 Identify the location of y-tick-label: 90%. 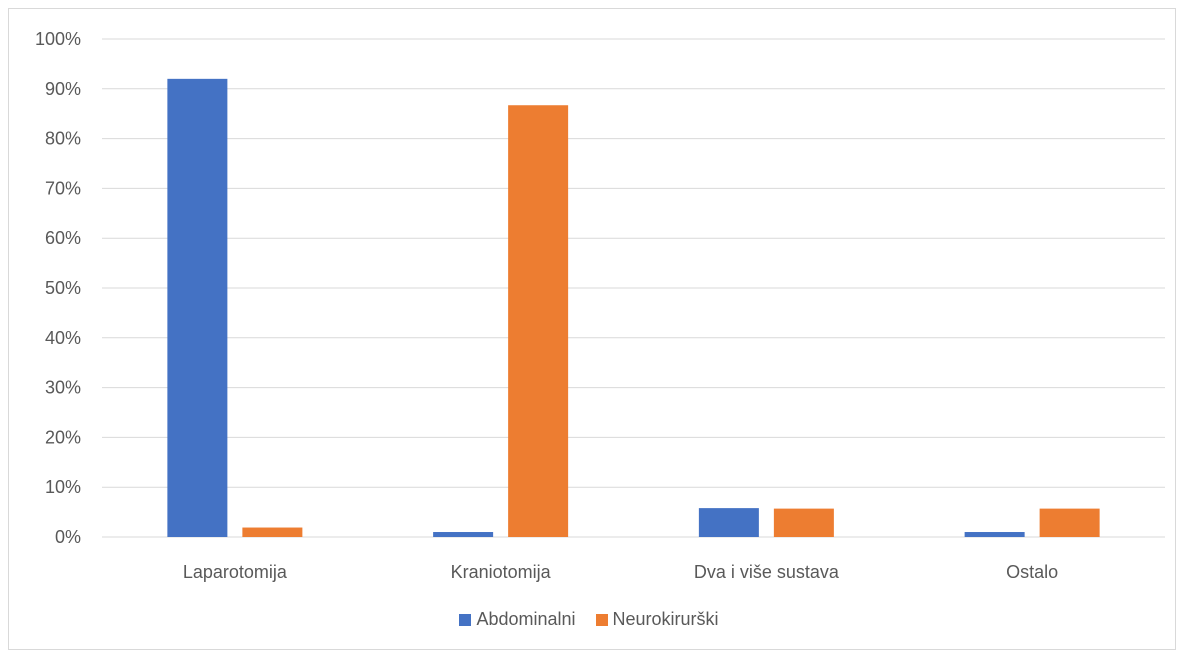
(63, 89).